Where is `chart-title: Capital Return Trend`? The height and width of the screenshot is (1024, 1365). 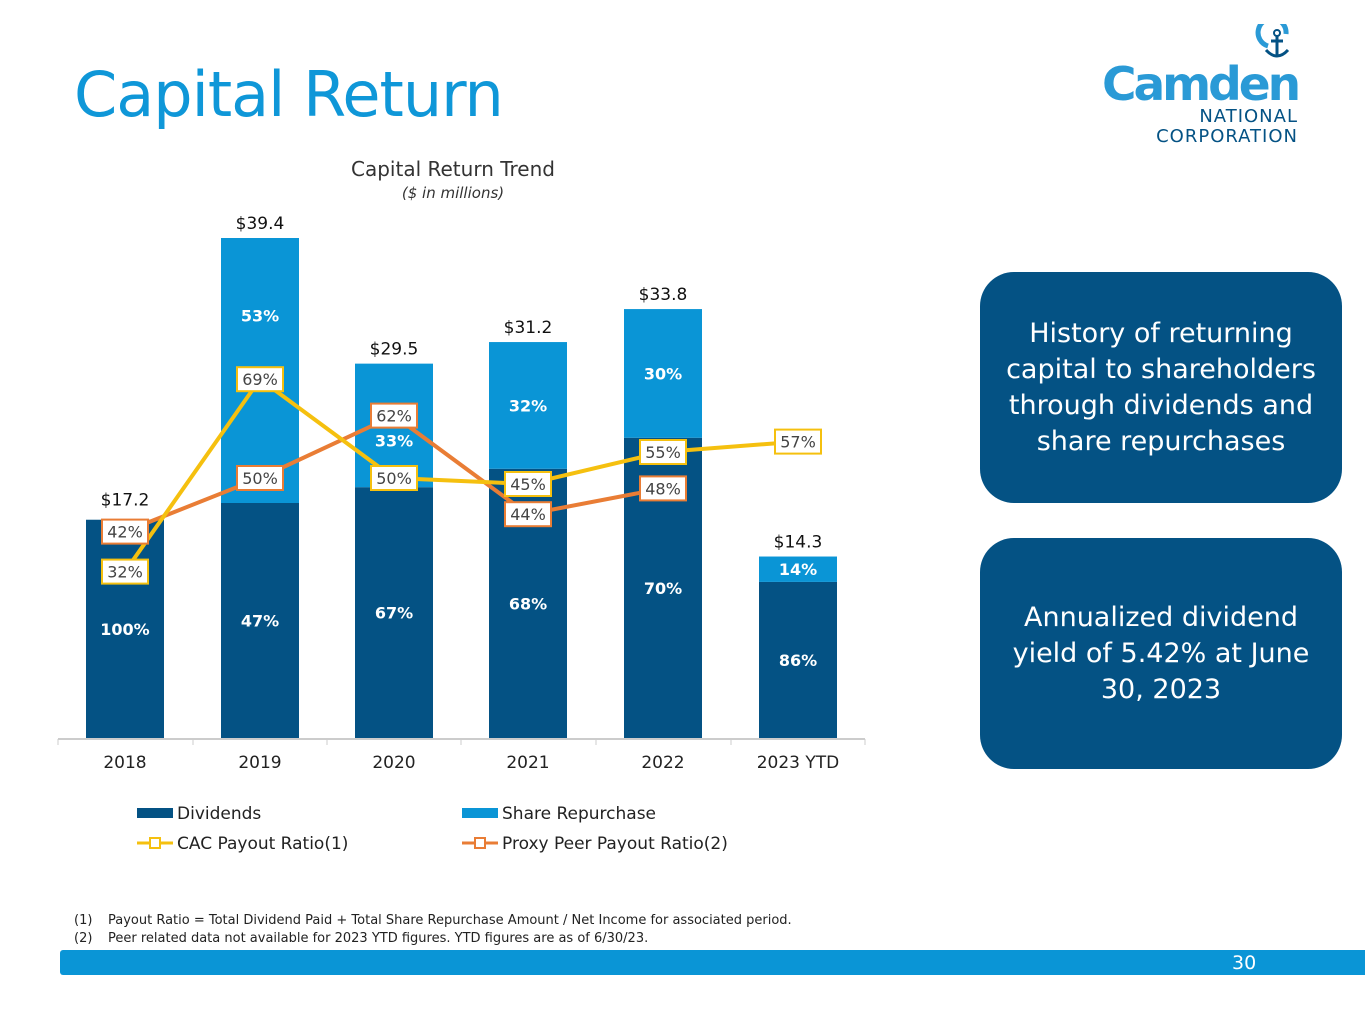
chart-title: Capital Return Trend is located at coordinates (453, 169).